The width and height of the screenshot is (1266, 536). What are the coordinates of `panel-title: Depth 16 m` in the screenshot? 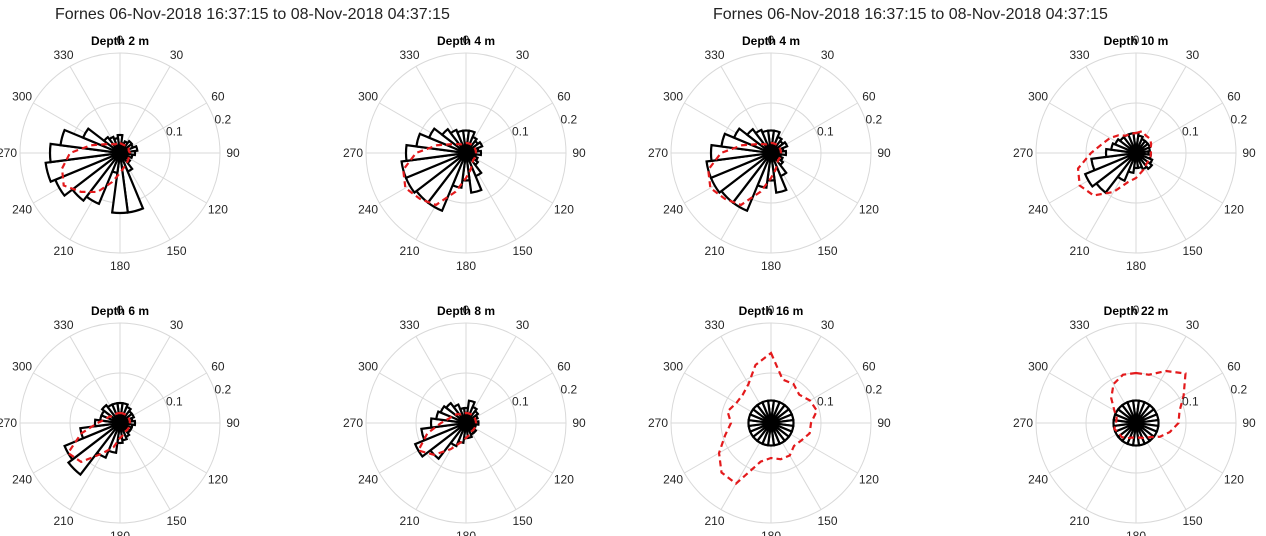 It's located at (771, 311).